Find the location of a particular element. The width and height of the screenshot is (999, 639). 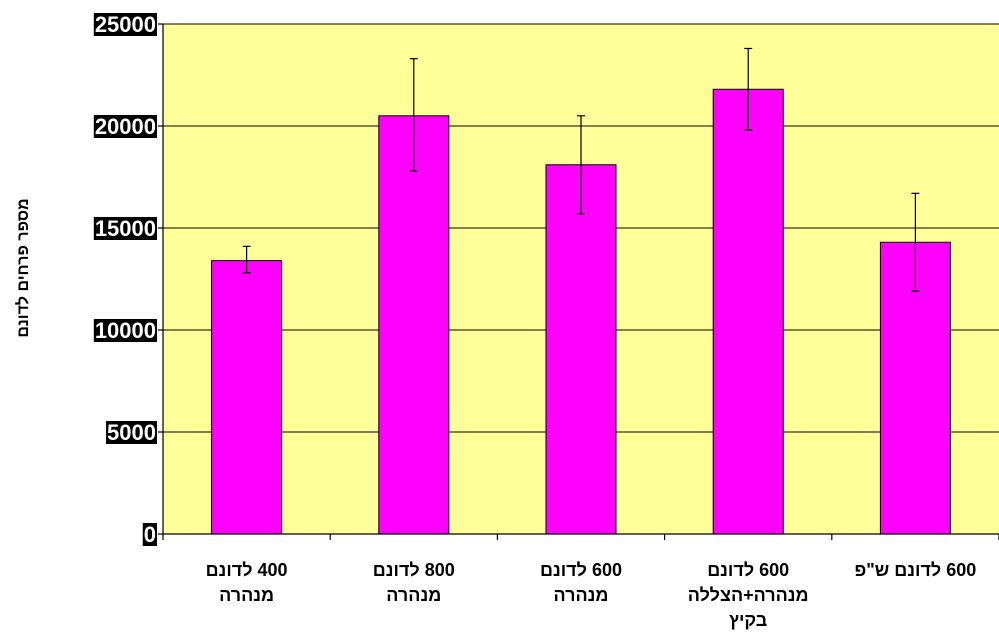

y-tick-label-5000: 5000 is located at coordinates (131, 432).